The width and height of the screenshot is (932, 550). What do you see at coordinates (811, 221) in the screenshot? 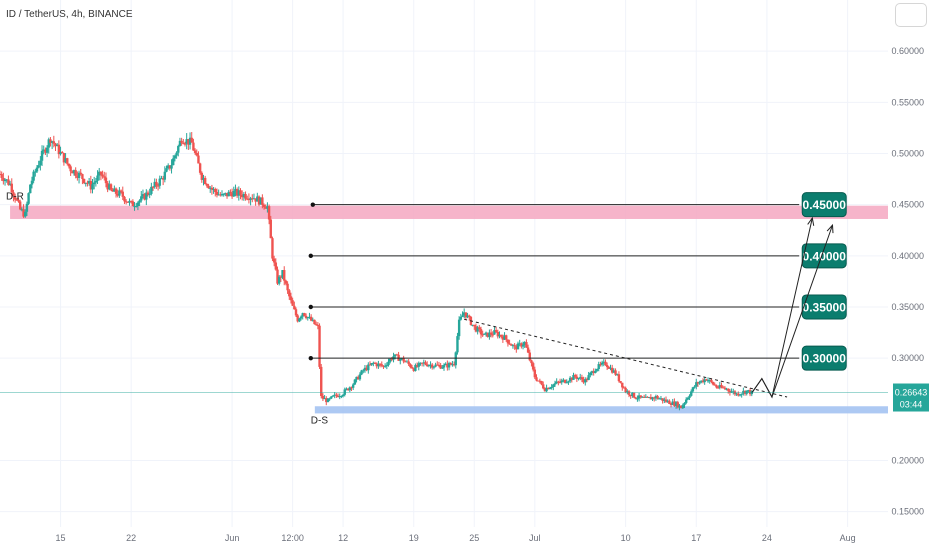
I see `projection-arrowhead` at bounding box center [811, 221].